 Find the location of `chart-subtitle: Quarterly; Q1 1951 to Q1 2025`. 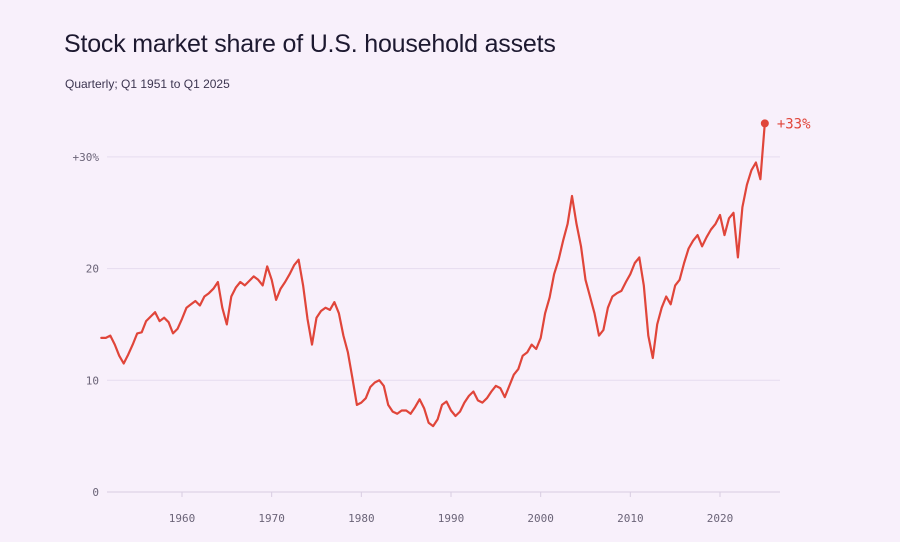

chart-subtitle: Quarterly; Q1 1951 to Q1 2025 is located at coordinates (147, 84).